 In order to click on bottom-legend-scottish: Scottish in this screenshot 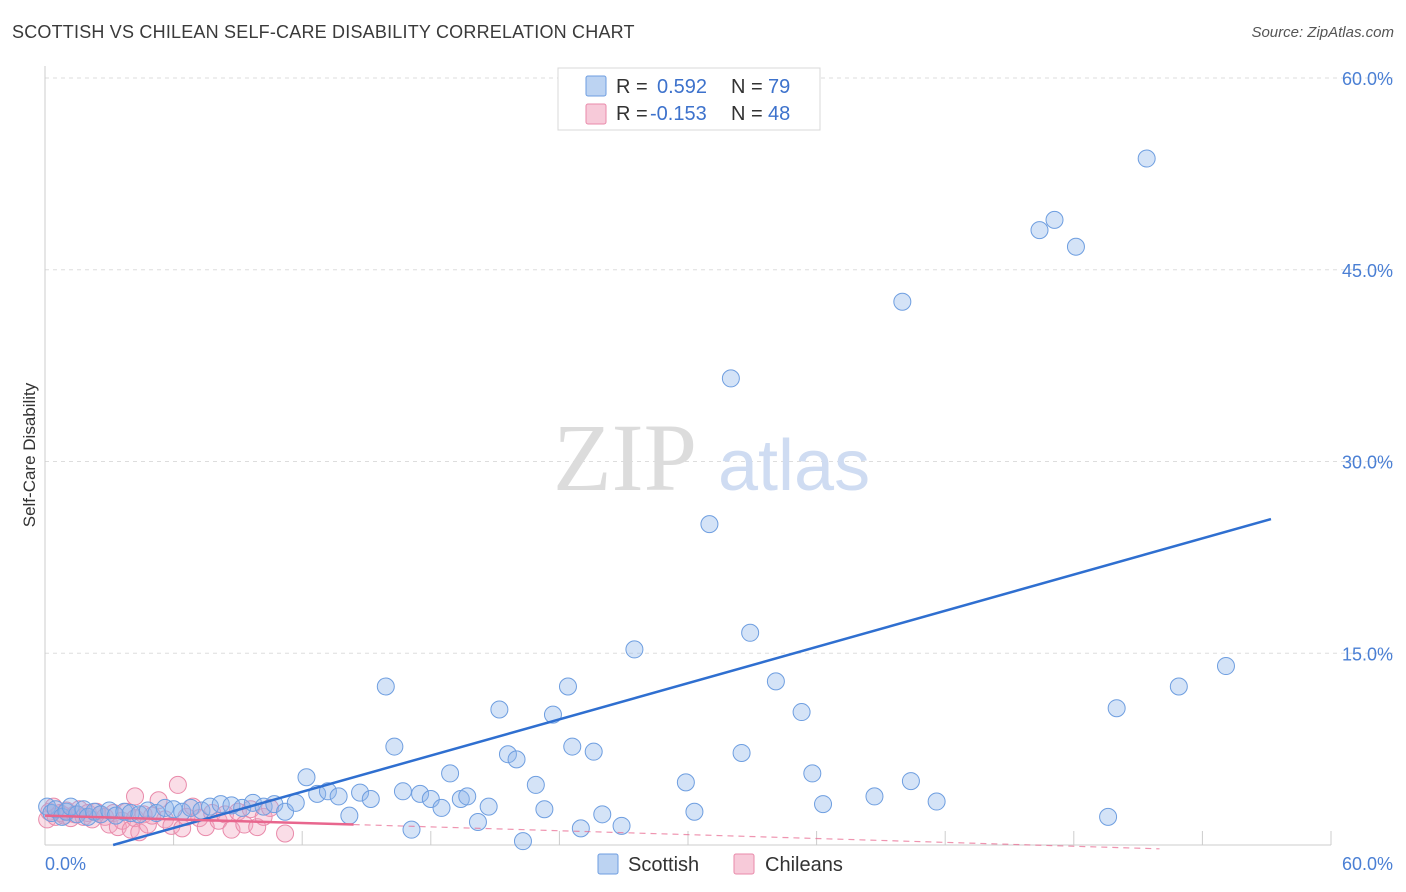, I will do `click(663, 865)`.